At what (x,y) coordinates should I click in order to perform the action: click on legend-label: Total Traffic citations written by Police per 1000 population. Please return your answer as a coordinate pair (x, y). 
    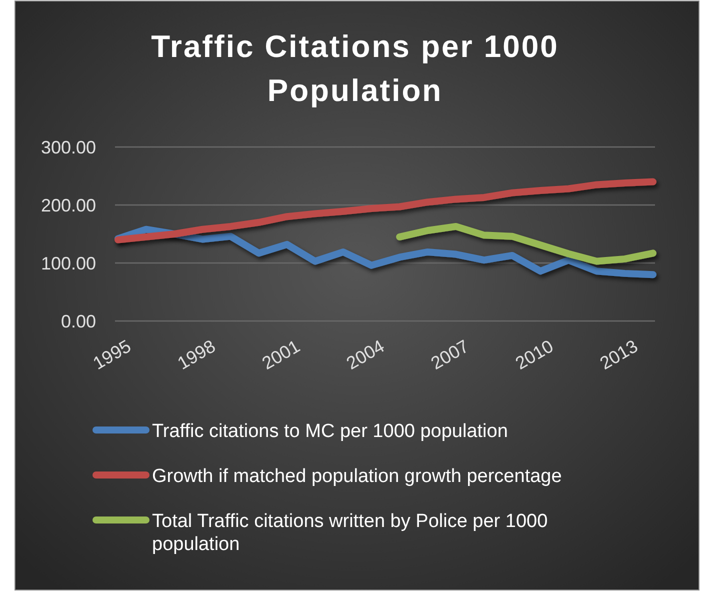
    Looking at the image, I should click on (350, 533).